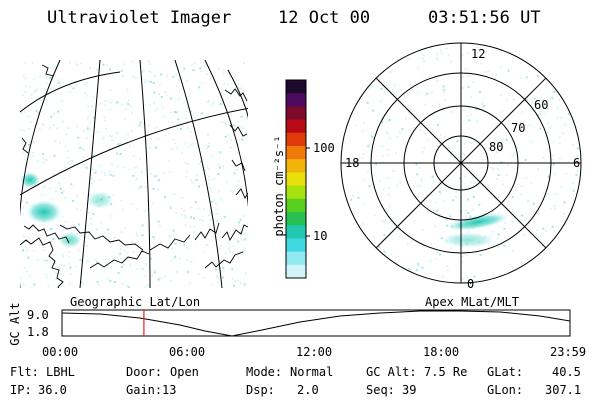 The height and width of the screenshot is (400, 600). What do you see at coordinates (296, 179) in the screenshot?
I see `colorbar-segment` at bounding box center [296, 179].